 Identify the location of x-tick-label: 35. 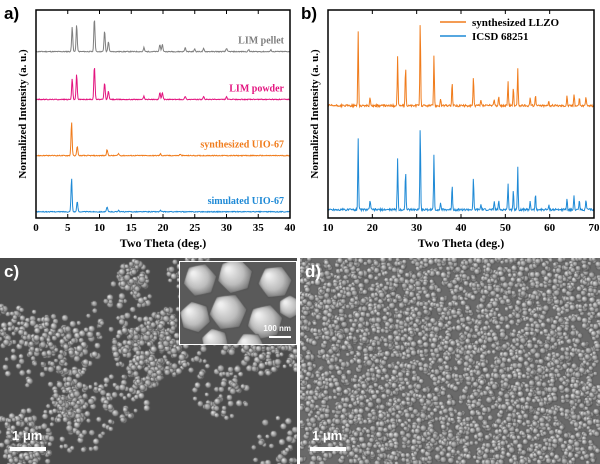
(259, 228).